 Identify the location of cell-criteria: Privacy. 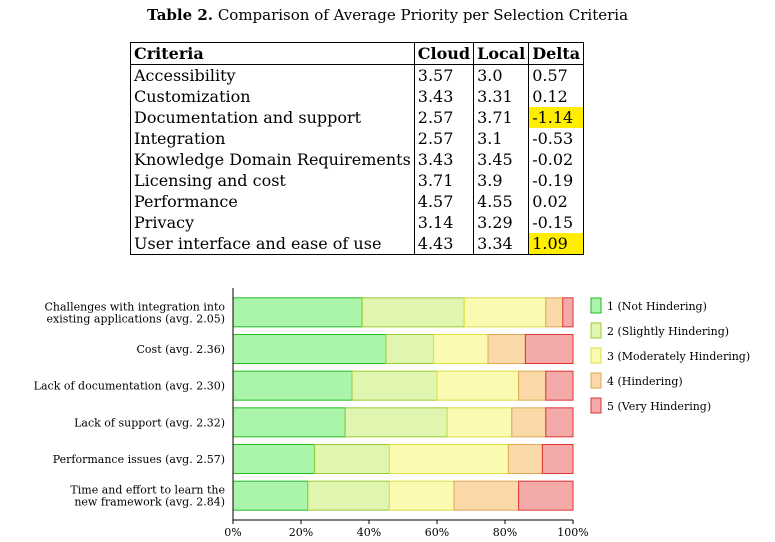
(272, 222).